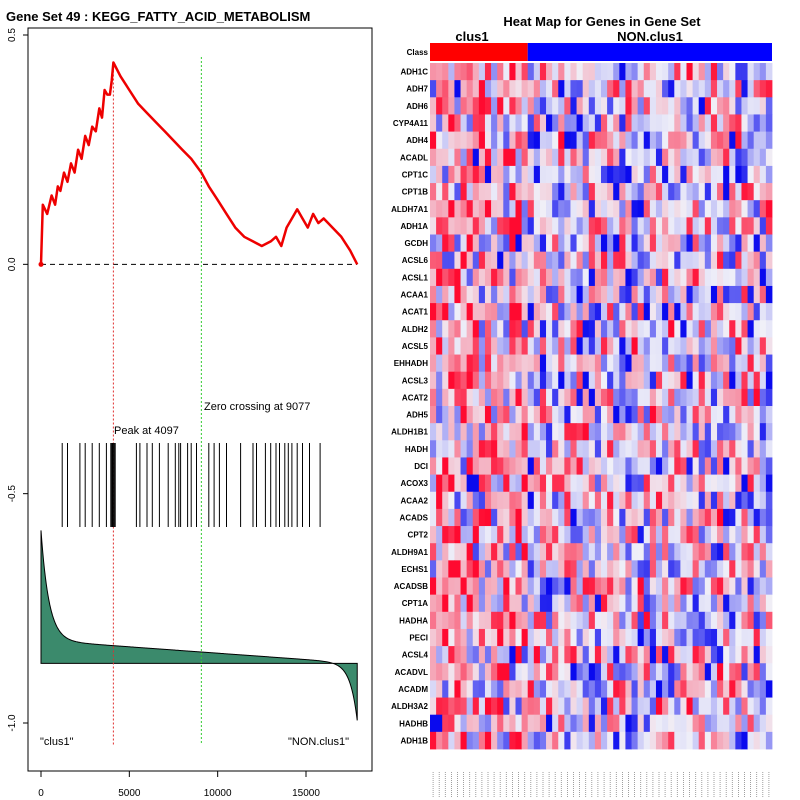 The image size is (800, 800). What do you see at coordinates (318, 742) in the screenshot?
I see `right-class-label: "NON.clus1"` at bounding box center [318, 742].